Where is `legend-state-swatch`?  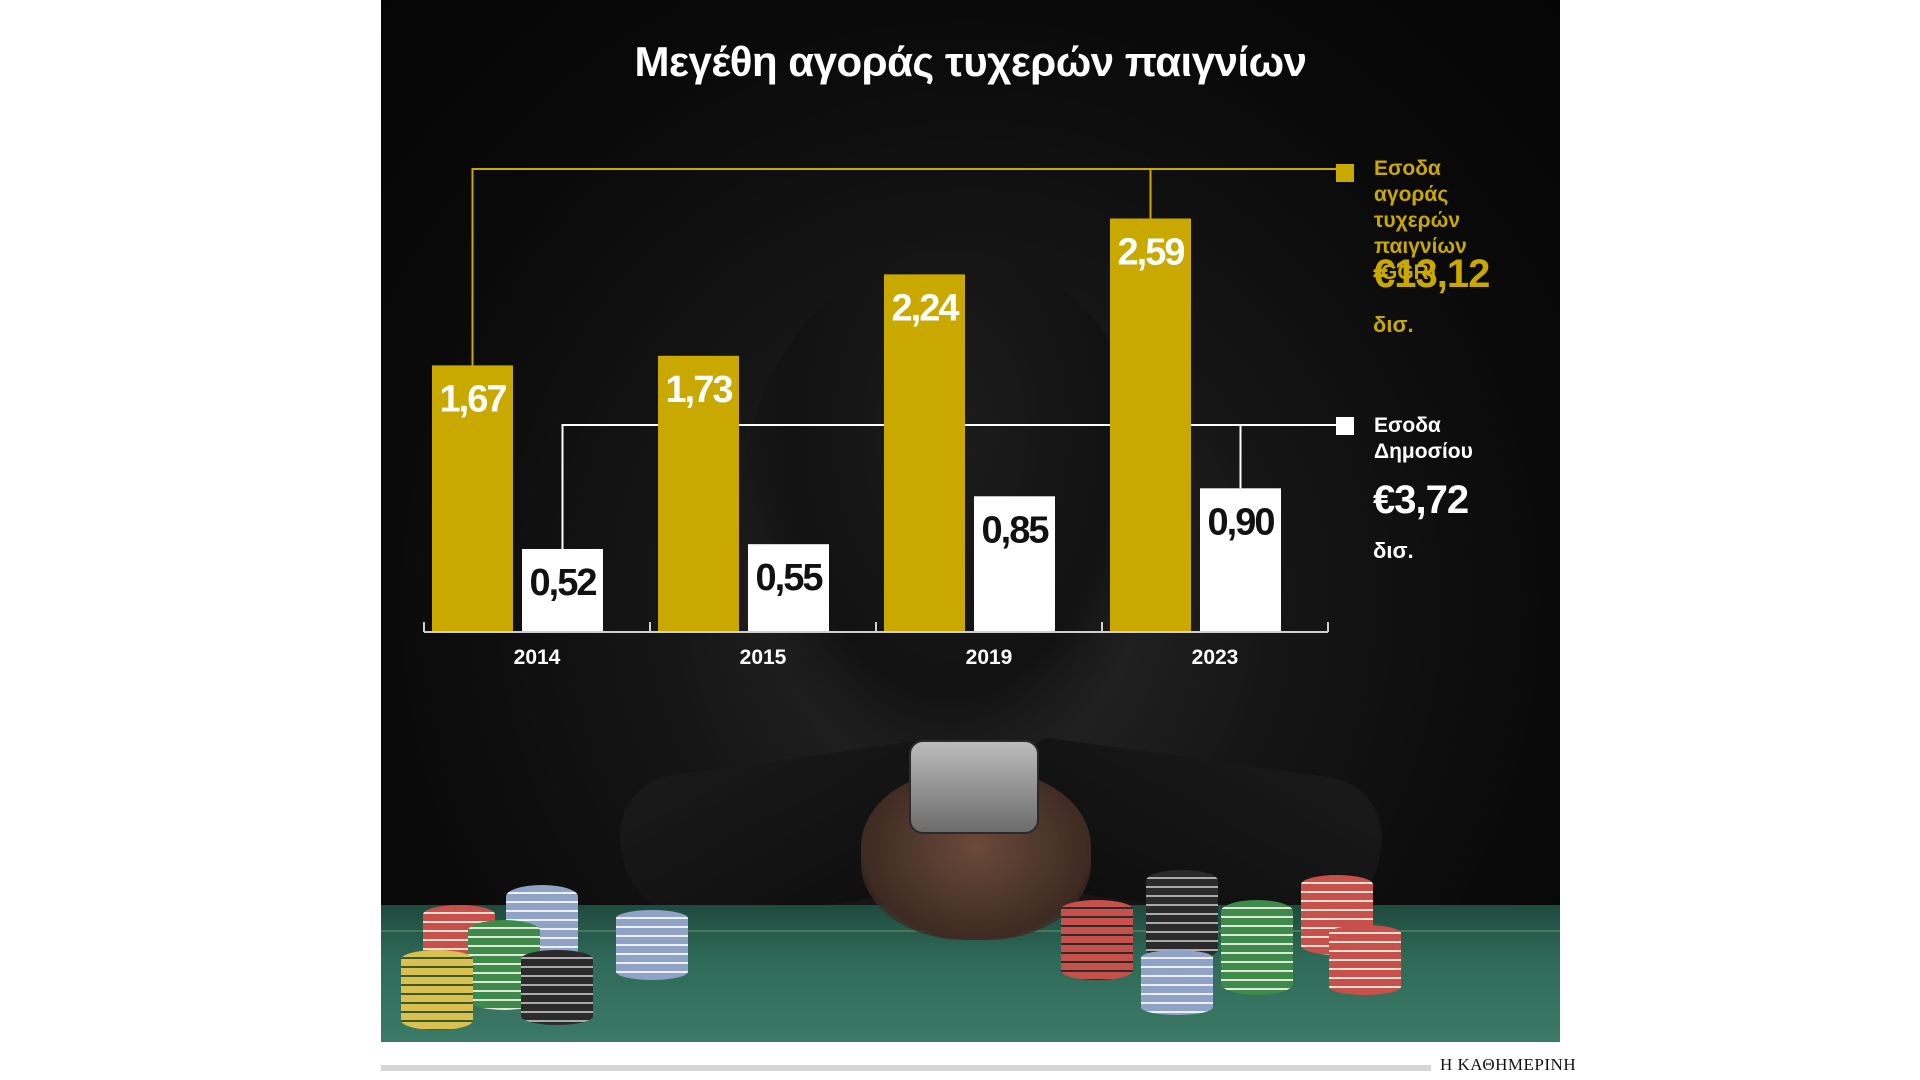
legend-state-swatch is located at coordinates (1345, 426).